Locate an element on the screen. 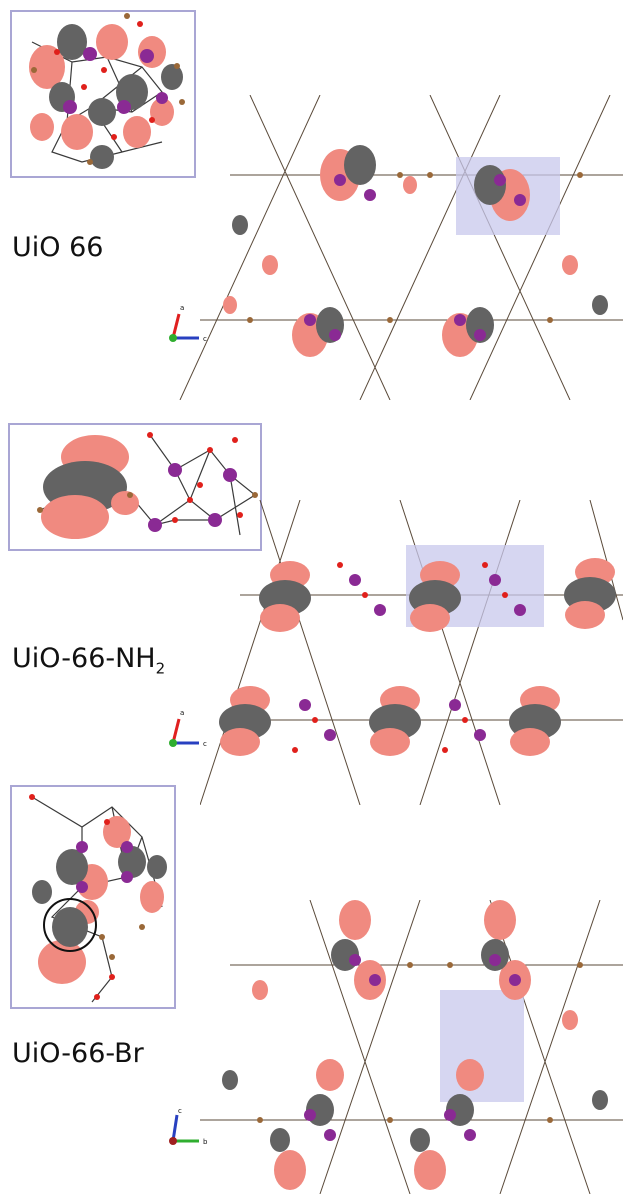 The width and height of the screenshot is (623, 1194). panel-label: UiO 66 is located at coordinates (57, 247).